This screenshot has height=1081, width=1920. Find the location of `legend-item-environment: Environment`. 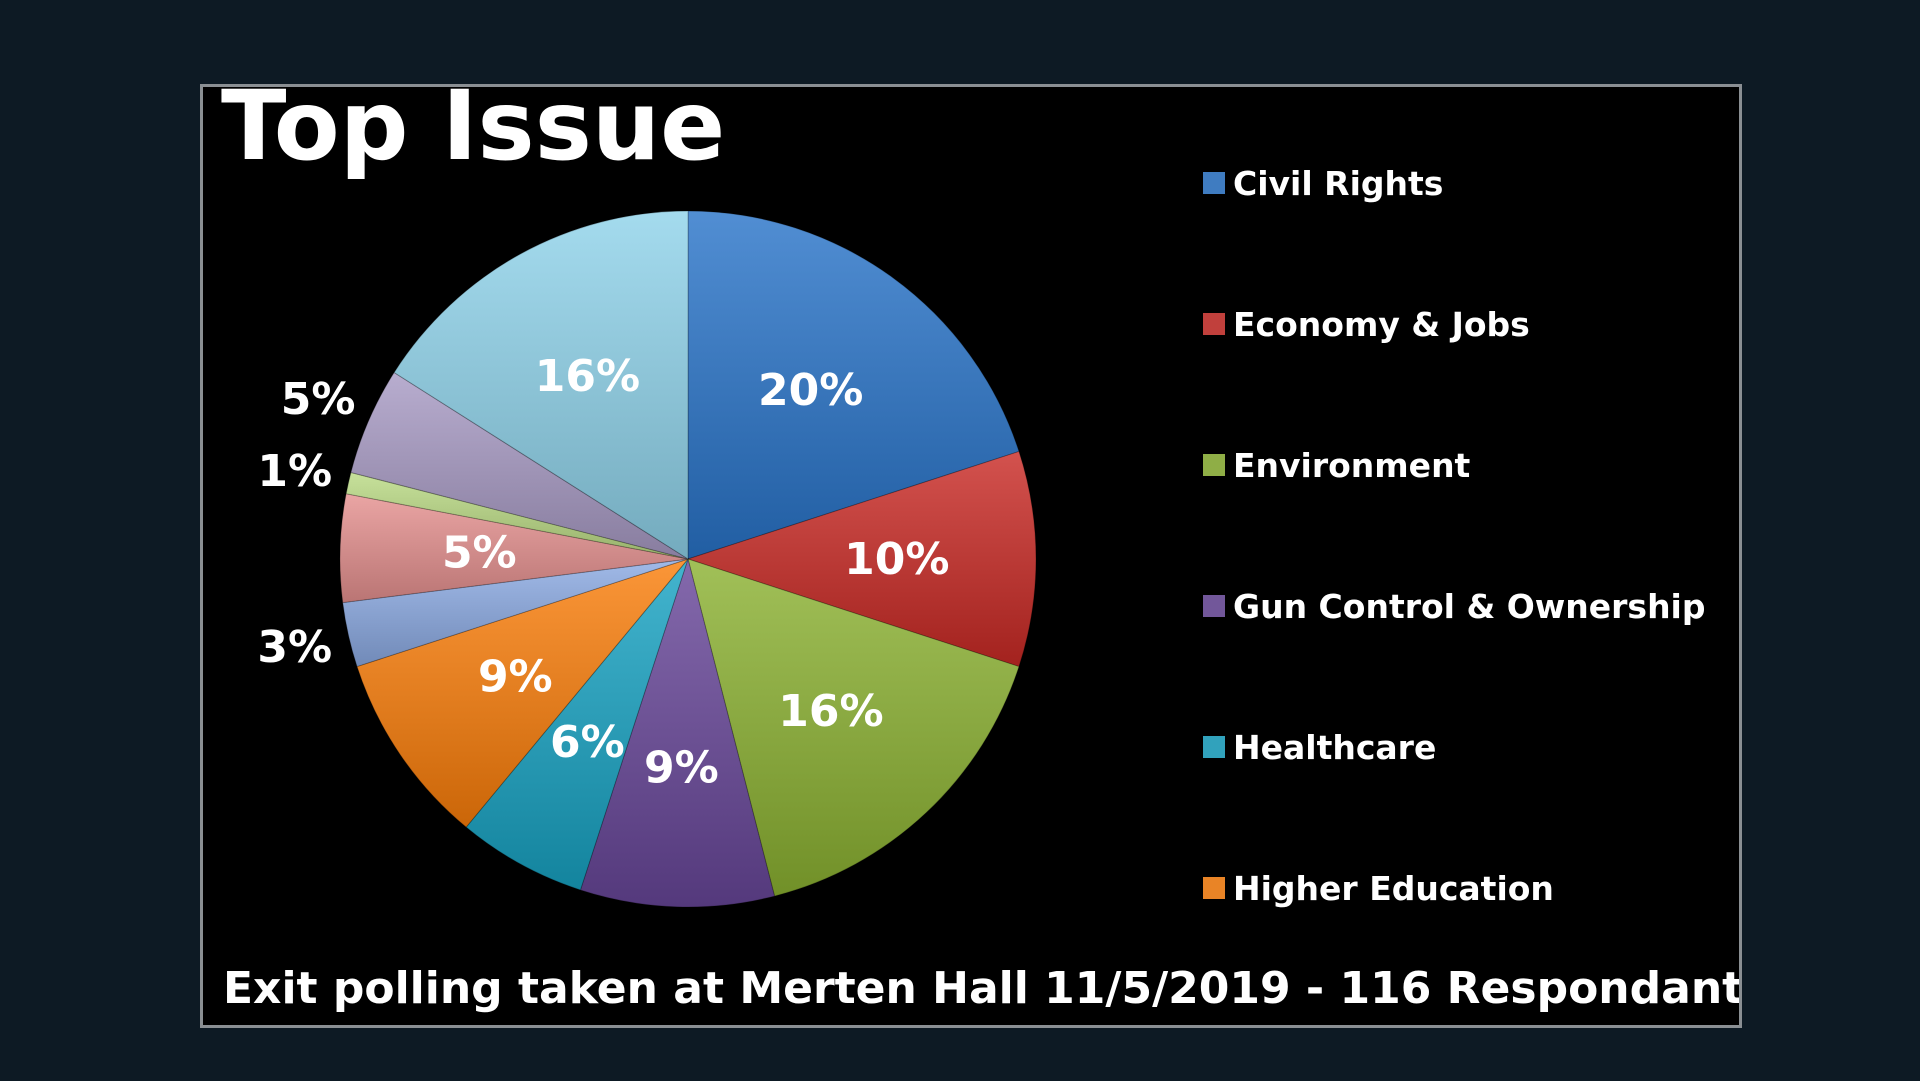

legend-item-environment: Environment is located at coordinates (1337, 465).